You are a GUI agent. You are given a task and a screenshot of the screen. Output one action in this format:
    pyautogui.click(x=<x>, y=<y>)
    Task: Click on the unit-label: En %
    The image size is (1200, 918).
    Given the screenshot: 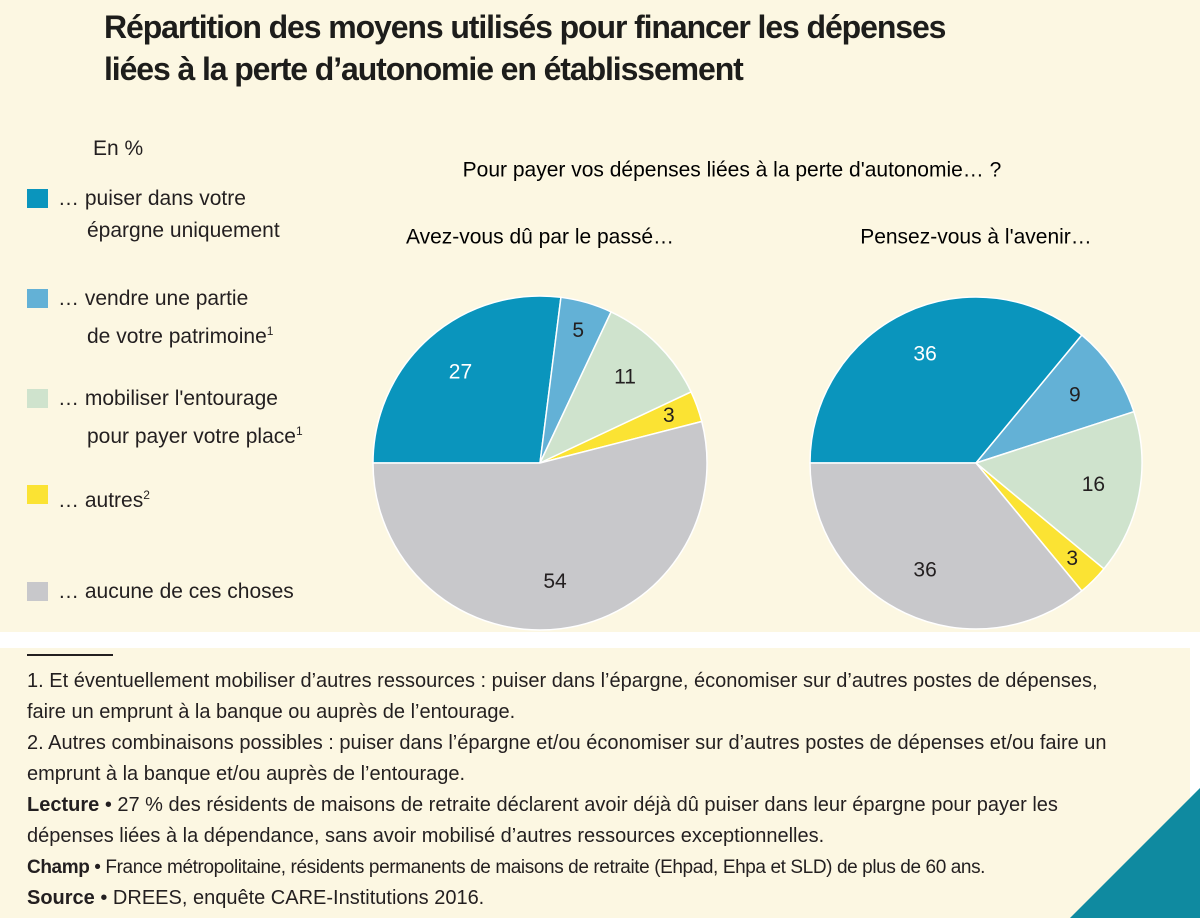 What is the action you would take?
    pyautogui.click(x=118, y=148)
    